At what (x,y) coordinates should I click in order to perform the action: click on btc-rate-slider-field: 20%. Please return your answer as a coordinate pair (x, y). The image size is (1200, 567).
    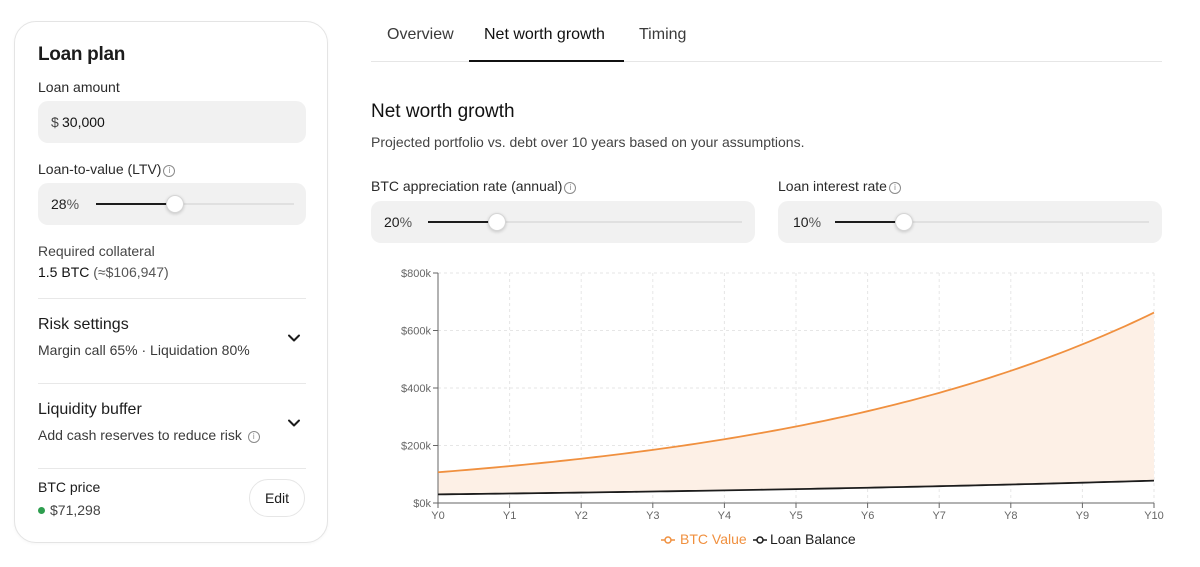
    Looking at the image, I should click on (563, 222).